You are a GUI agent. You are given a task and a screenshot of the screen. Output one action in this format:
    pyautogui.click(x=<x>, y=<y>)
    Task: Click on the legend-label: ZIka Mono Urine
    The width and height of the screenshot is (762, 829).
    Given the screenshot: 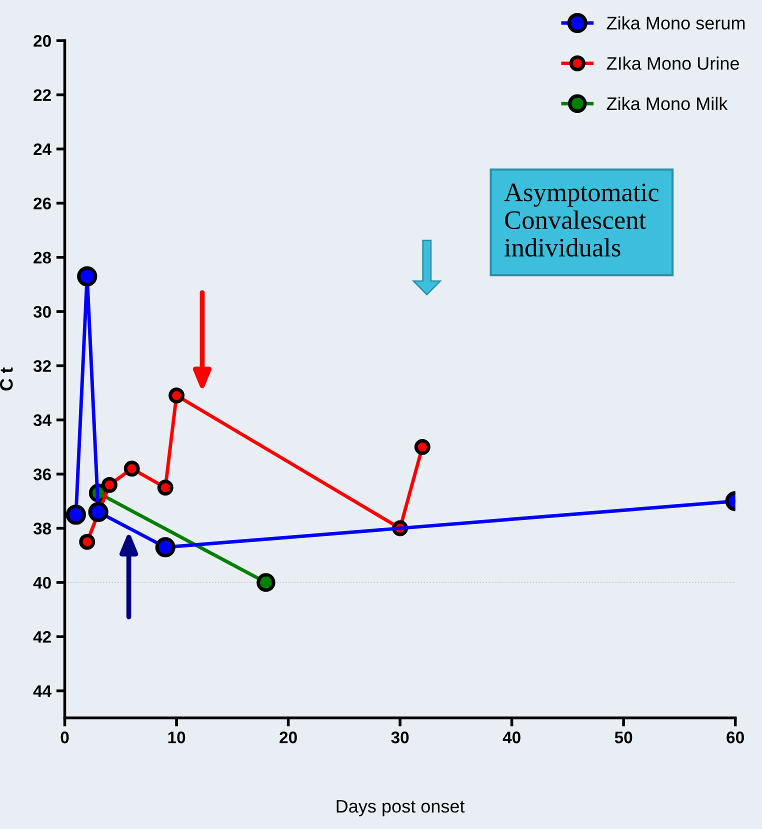 What is the action you would take?
    pyautogui.click(x=672, y=63)
    